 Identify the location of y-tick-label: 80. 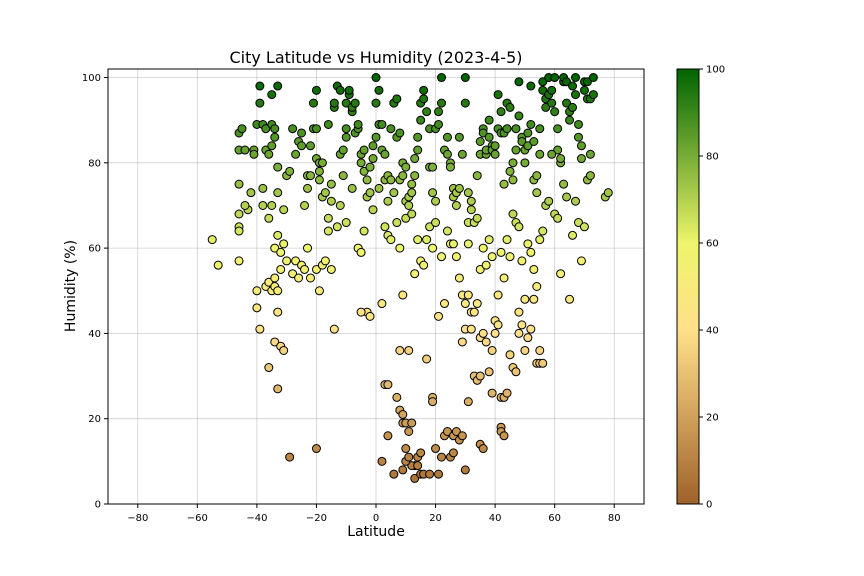
(94, 163).